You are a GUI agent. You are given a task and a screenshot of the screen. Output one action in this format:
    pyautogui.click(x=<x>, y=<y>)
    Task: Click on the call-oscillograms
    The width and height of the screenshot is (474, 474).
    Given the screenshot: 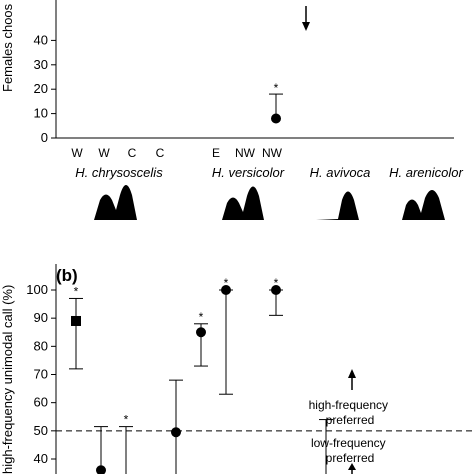 What is the action you would take?
    pyautogui.click(x=269, y=202)
    